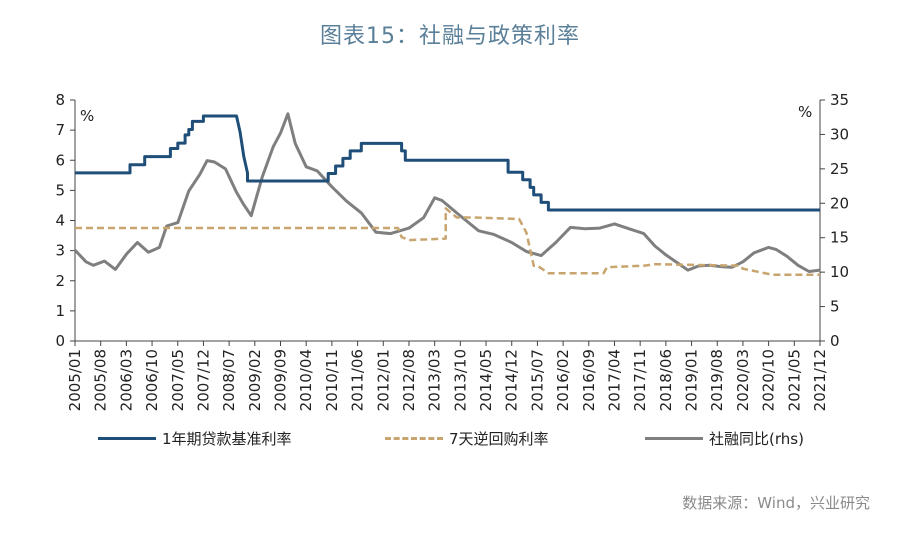 The image size is (900, 544). Describe the element at coordinates (126, 380) in the screenshot. I see `x-tick-label: 2006/03` at that location.